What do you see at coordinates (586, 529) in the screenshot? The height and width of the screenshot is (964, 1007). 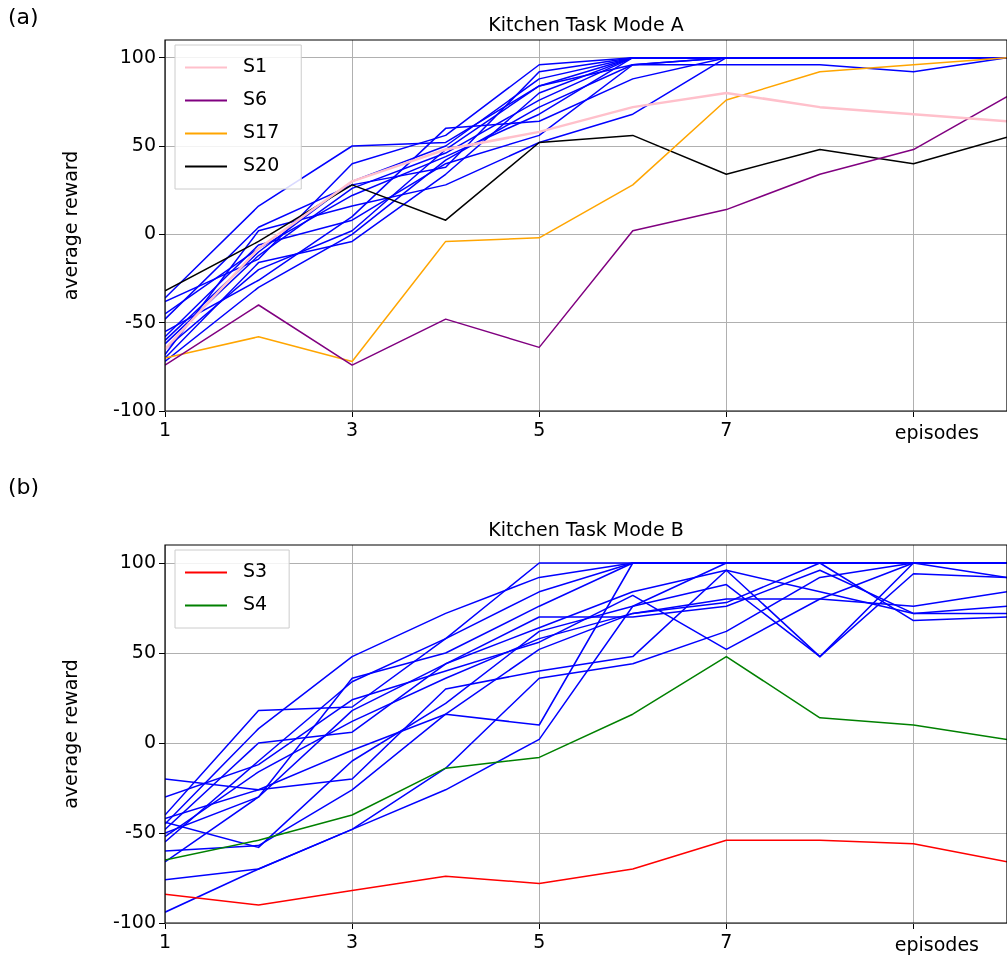 I see `chart-title: Kitchen Task Mode B` at bounding box center [586, 529].